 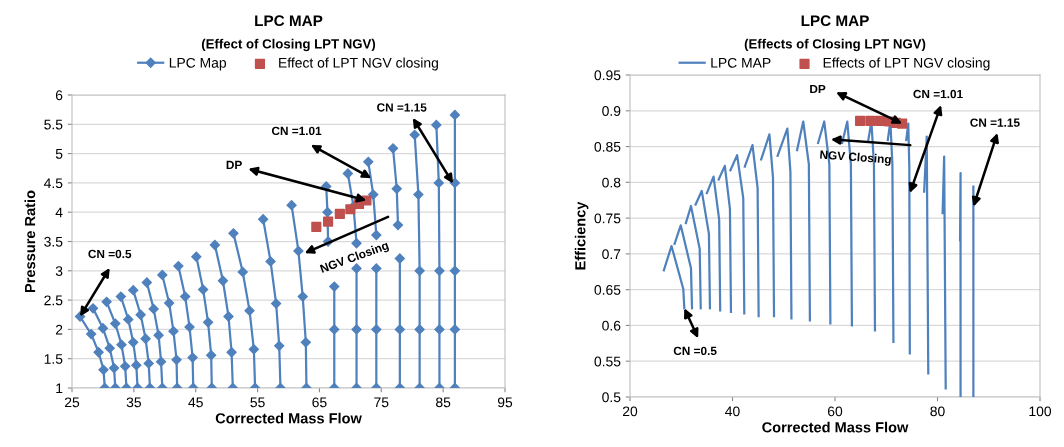 What do you see at coordinates (611, 111) in the screenshot?
I see `y-tick-label: 0.9` at bounding box center [611, 111].